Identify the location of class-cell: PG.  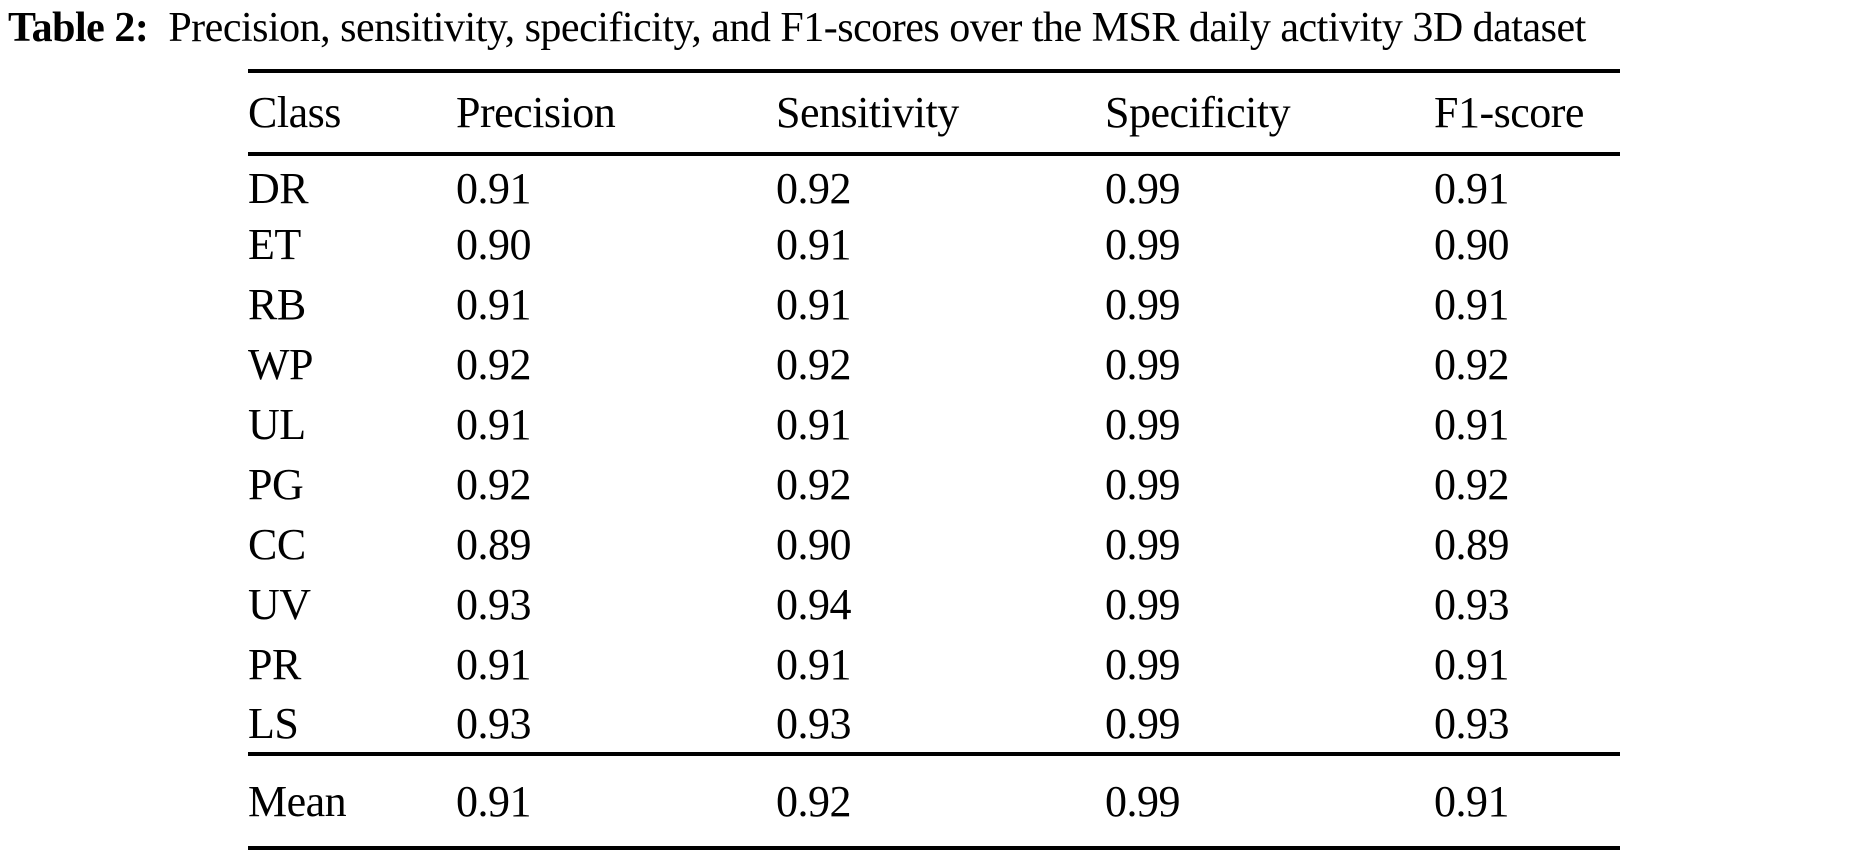
(276, 484).